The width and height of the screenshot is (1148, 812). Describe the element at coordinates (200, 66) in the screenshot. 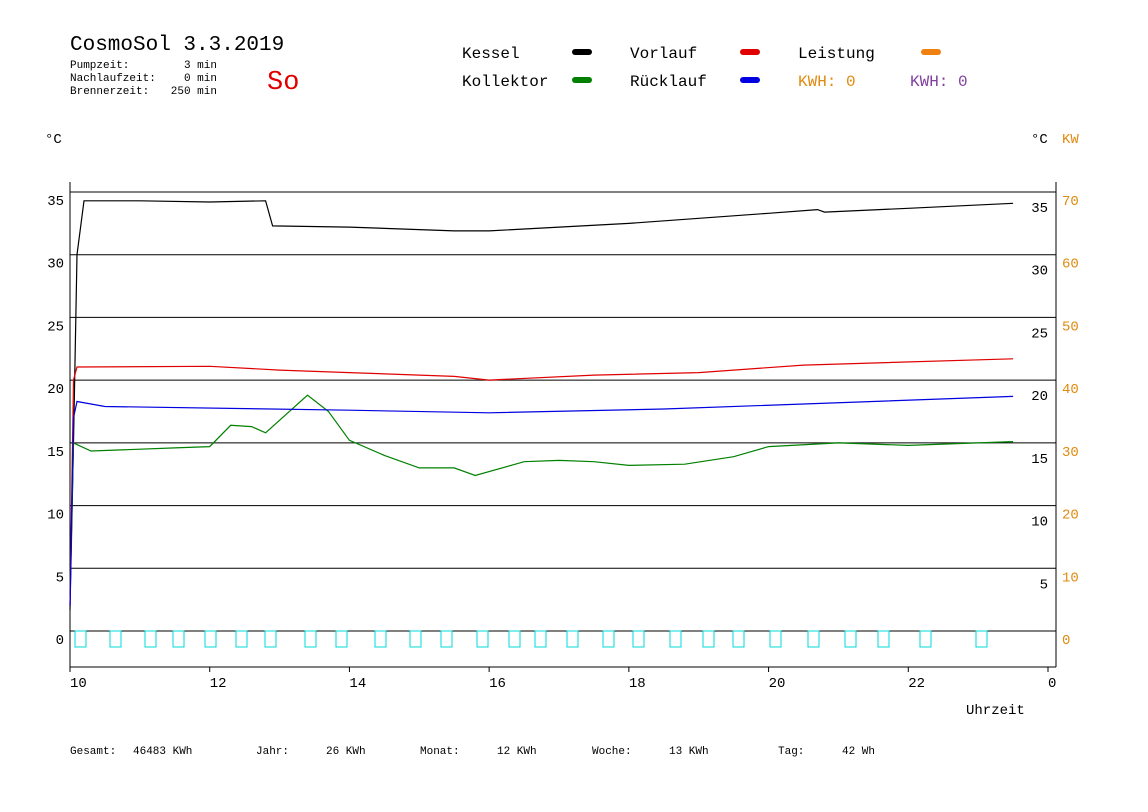

I see `info-value: 3 min` at that location.